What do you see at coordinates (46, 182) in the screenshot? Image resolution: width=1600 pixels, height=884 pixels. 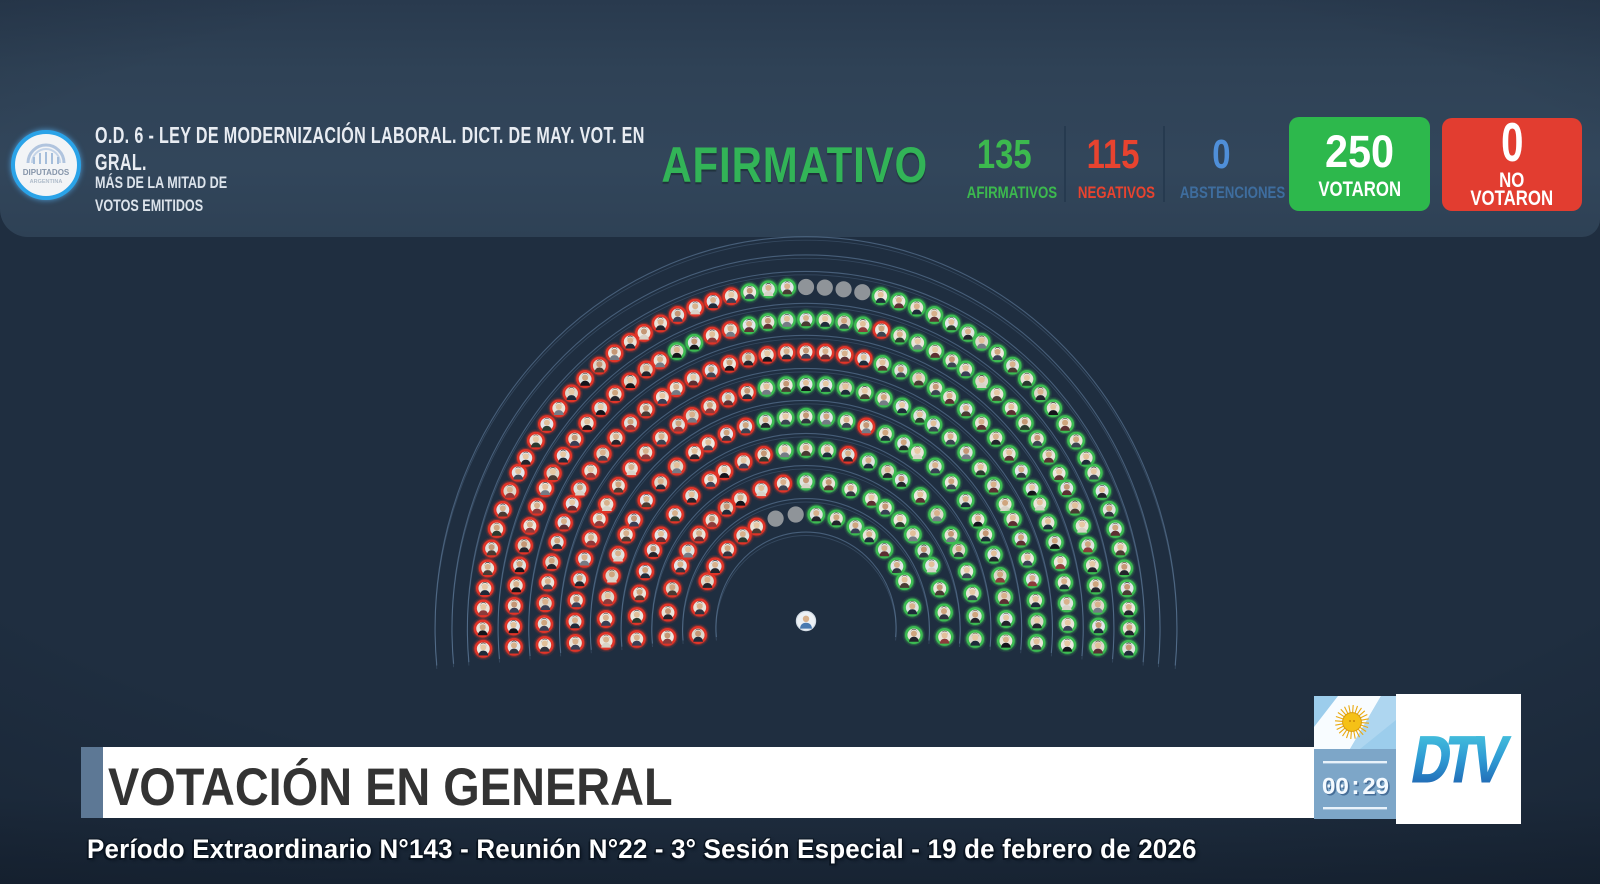 I see `svg-text: ARGENTINA` at bounding box center [46, 182].